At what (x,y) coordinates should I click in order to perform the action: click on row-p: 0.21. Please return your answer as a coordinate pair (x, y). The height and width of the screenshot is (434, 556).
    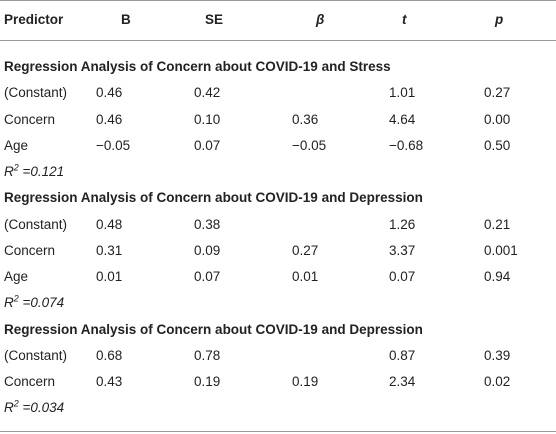
    Looking at the image, I should click on (497, 224).